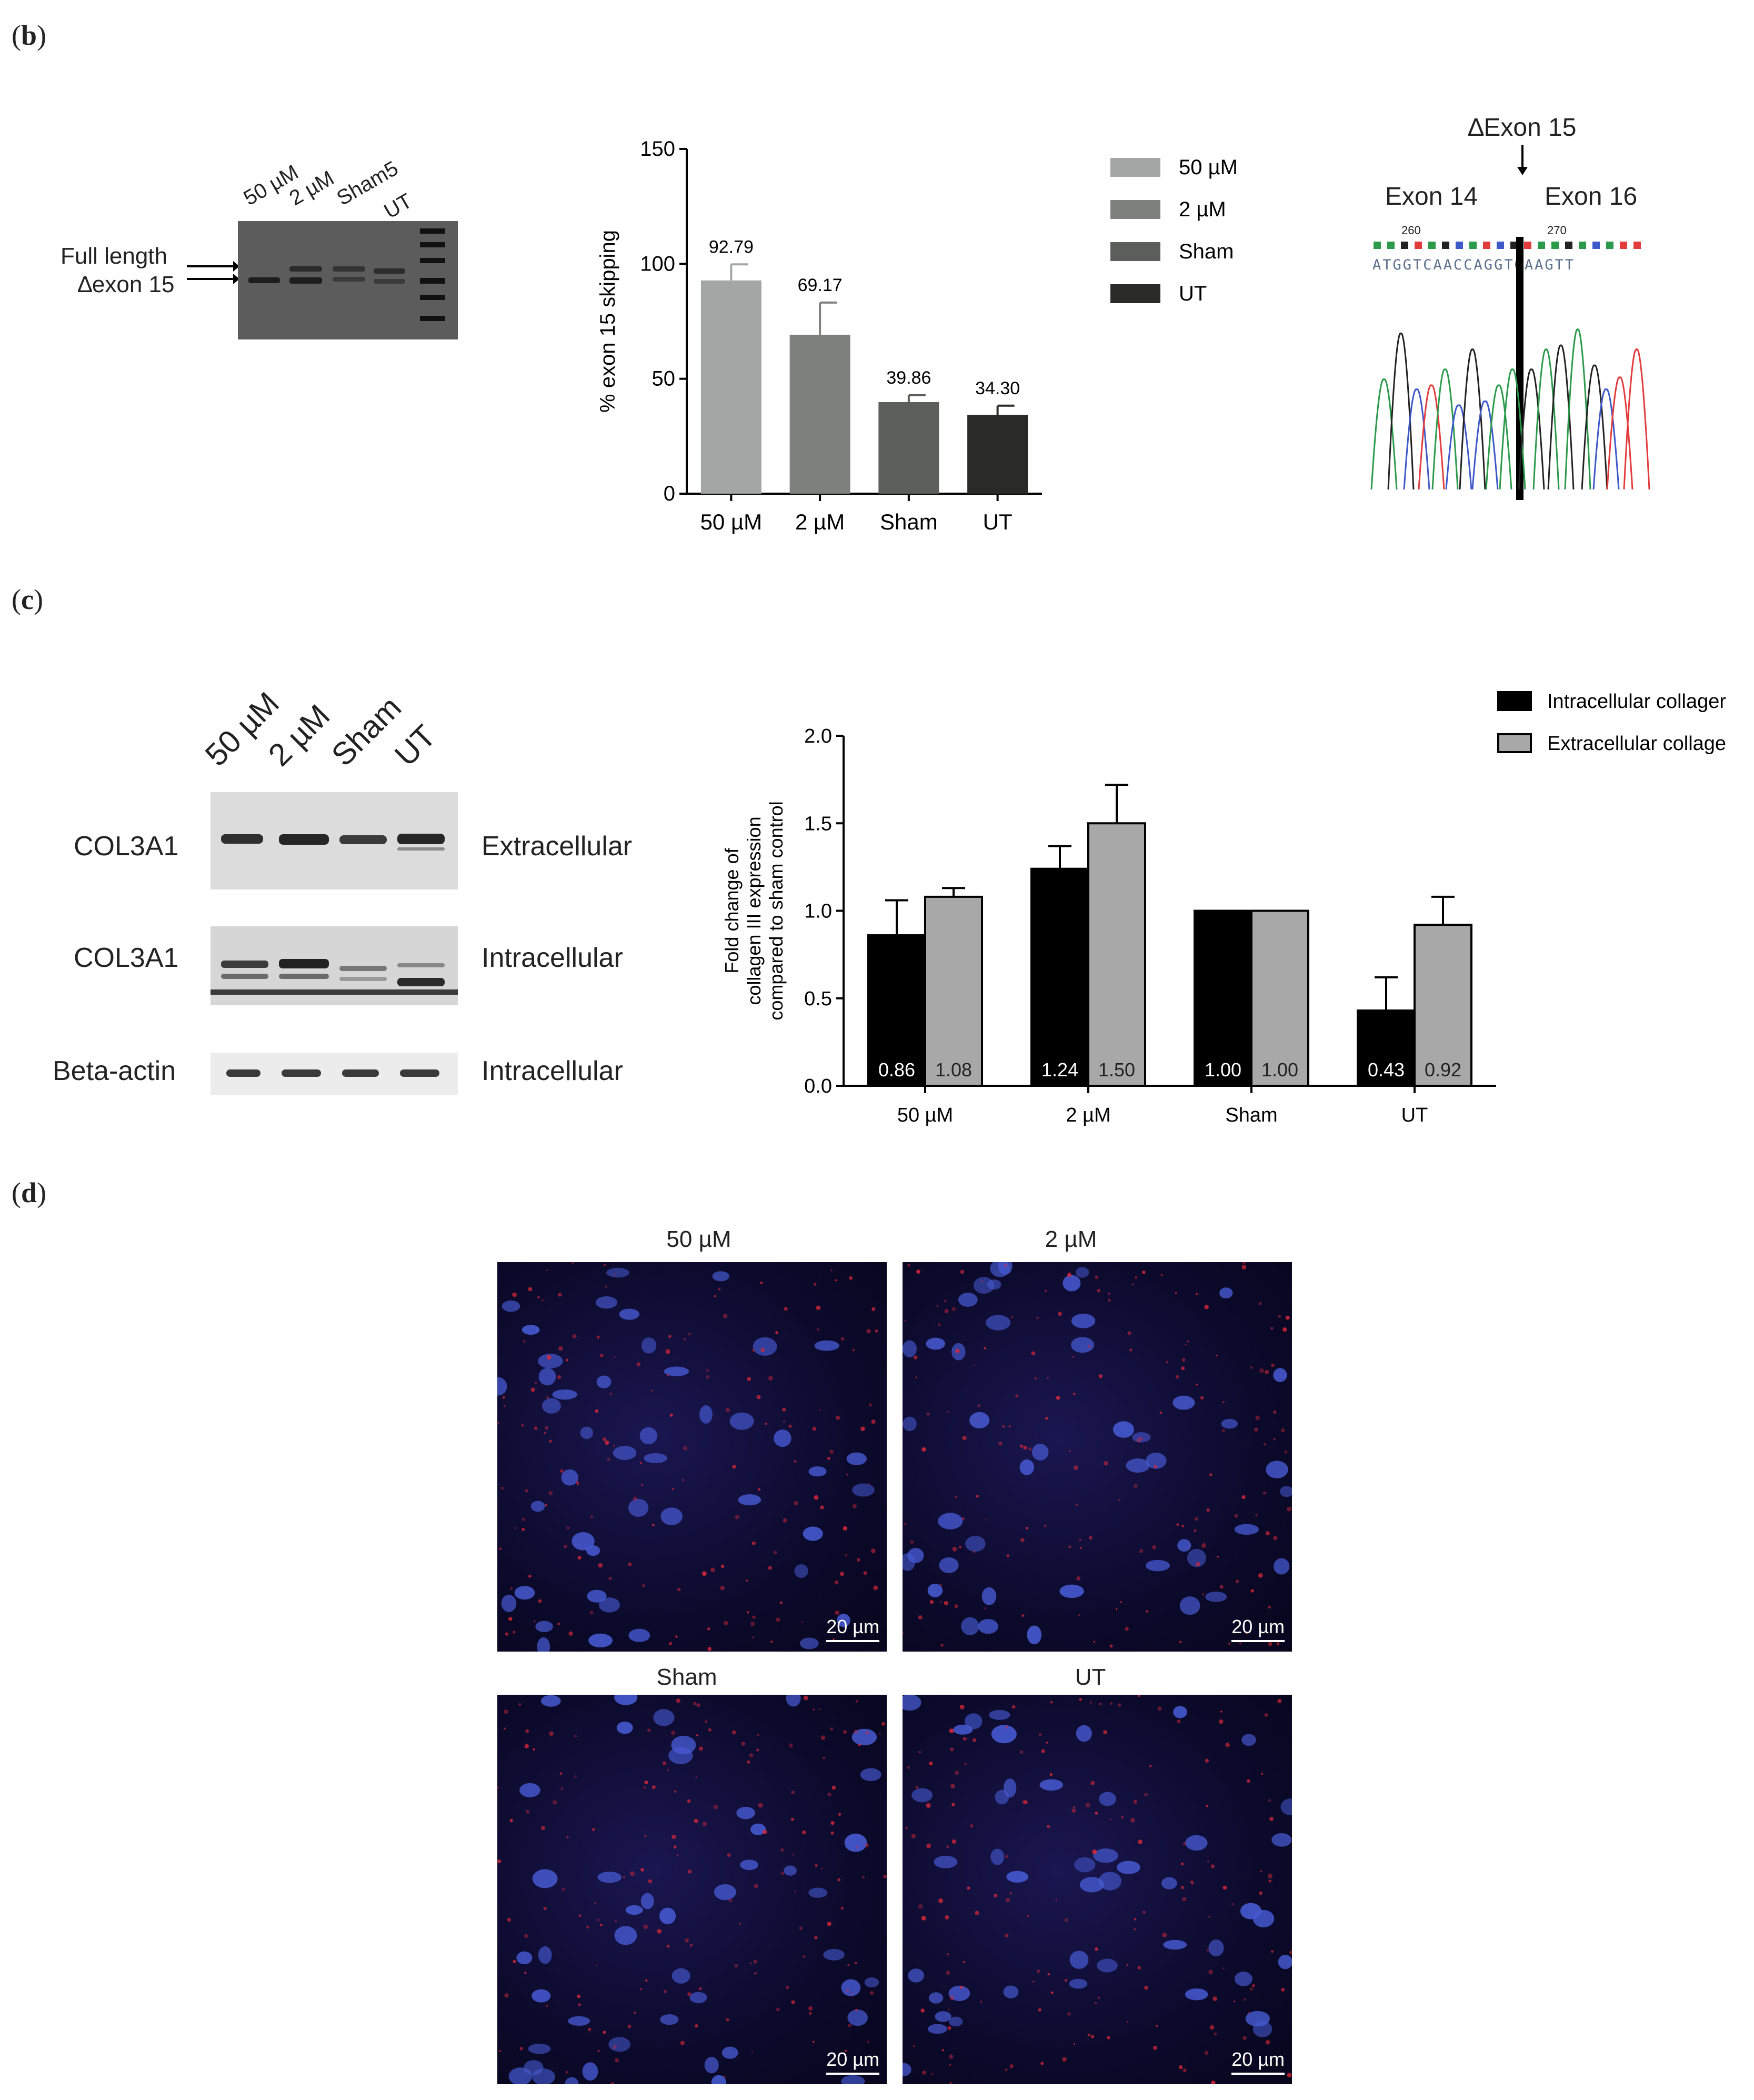  I want to click on y-tick-label: 0.5, so click(818, 999).